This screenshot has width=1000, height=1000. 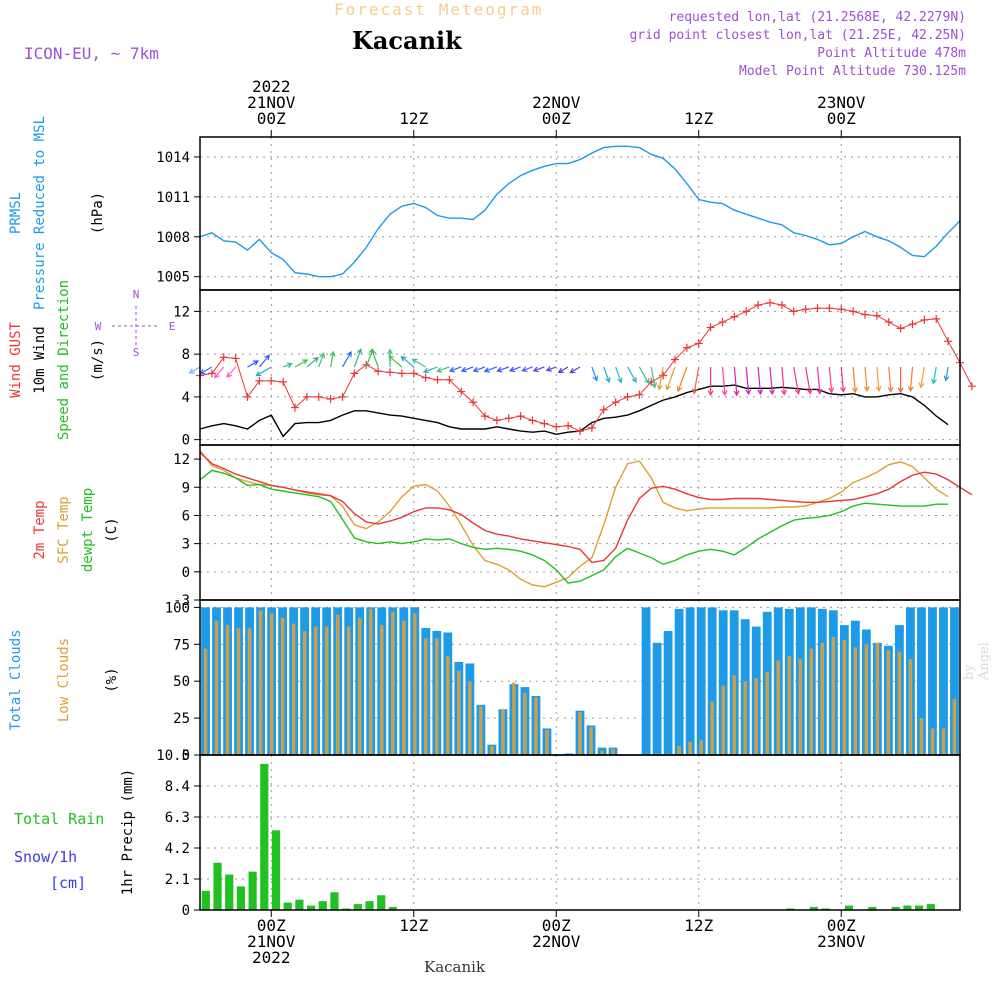 What do you see at coordinates (439, 9) in the screenshot?
I see `product-title: Forecast Meteogram` at bounding box center [439, 9].